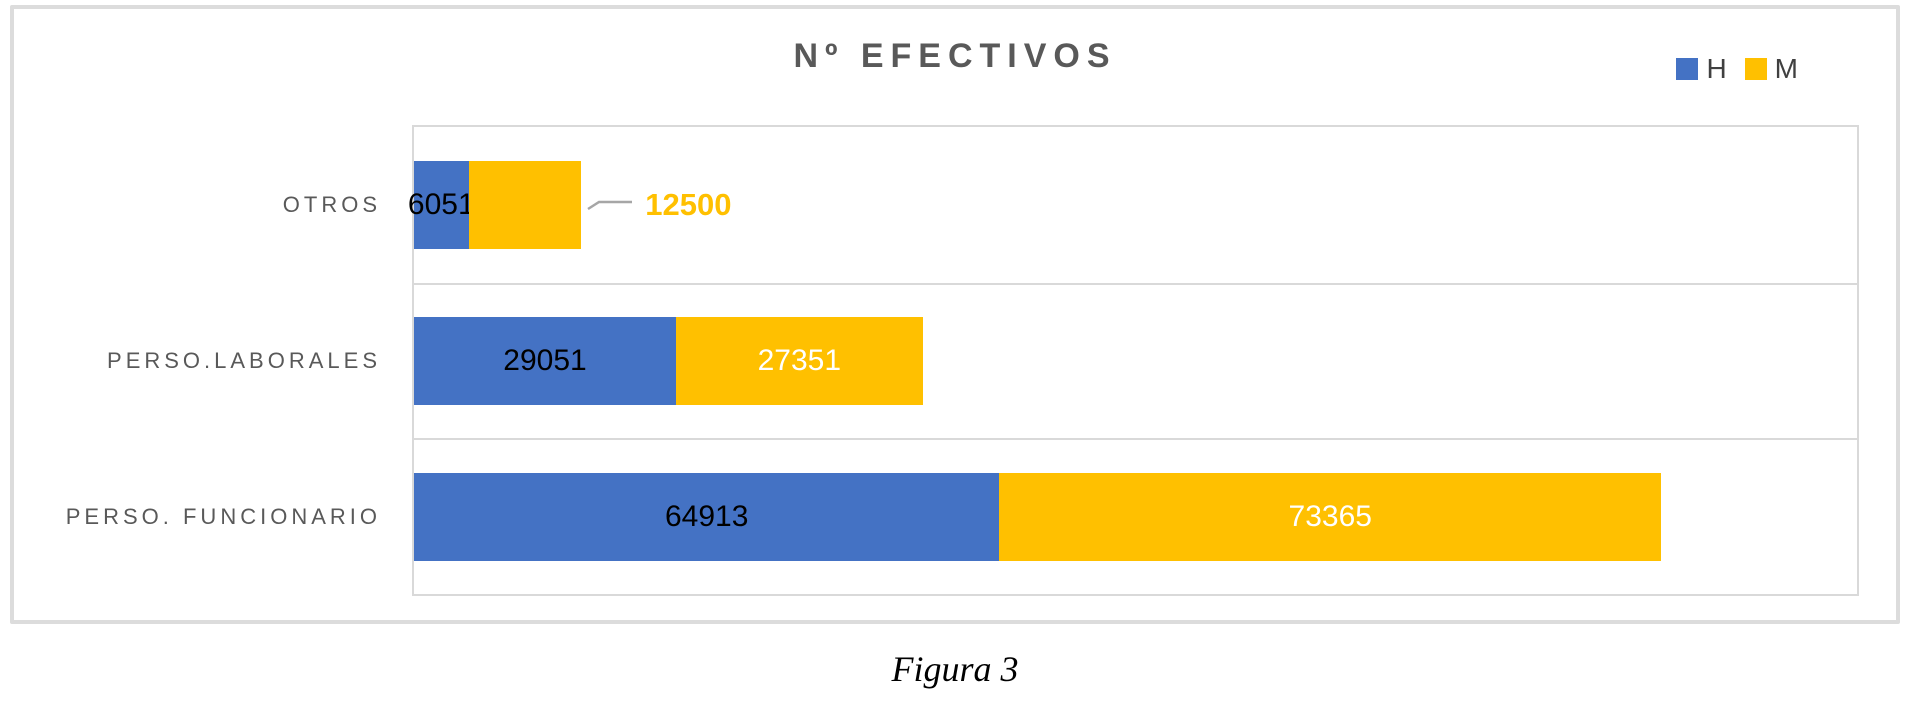 Image resolution: width=1910 pixels, height=706 pixels. I want to click on value-label: 73365, so click(1330, 517).